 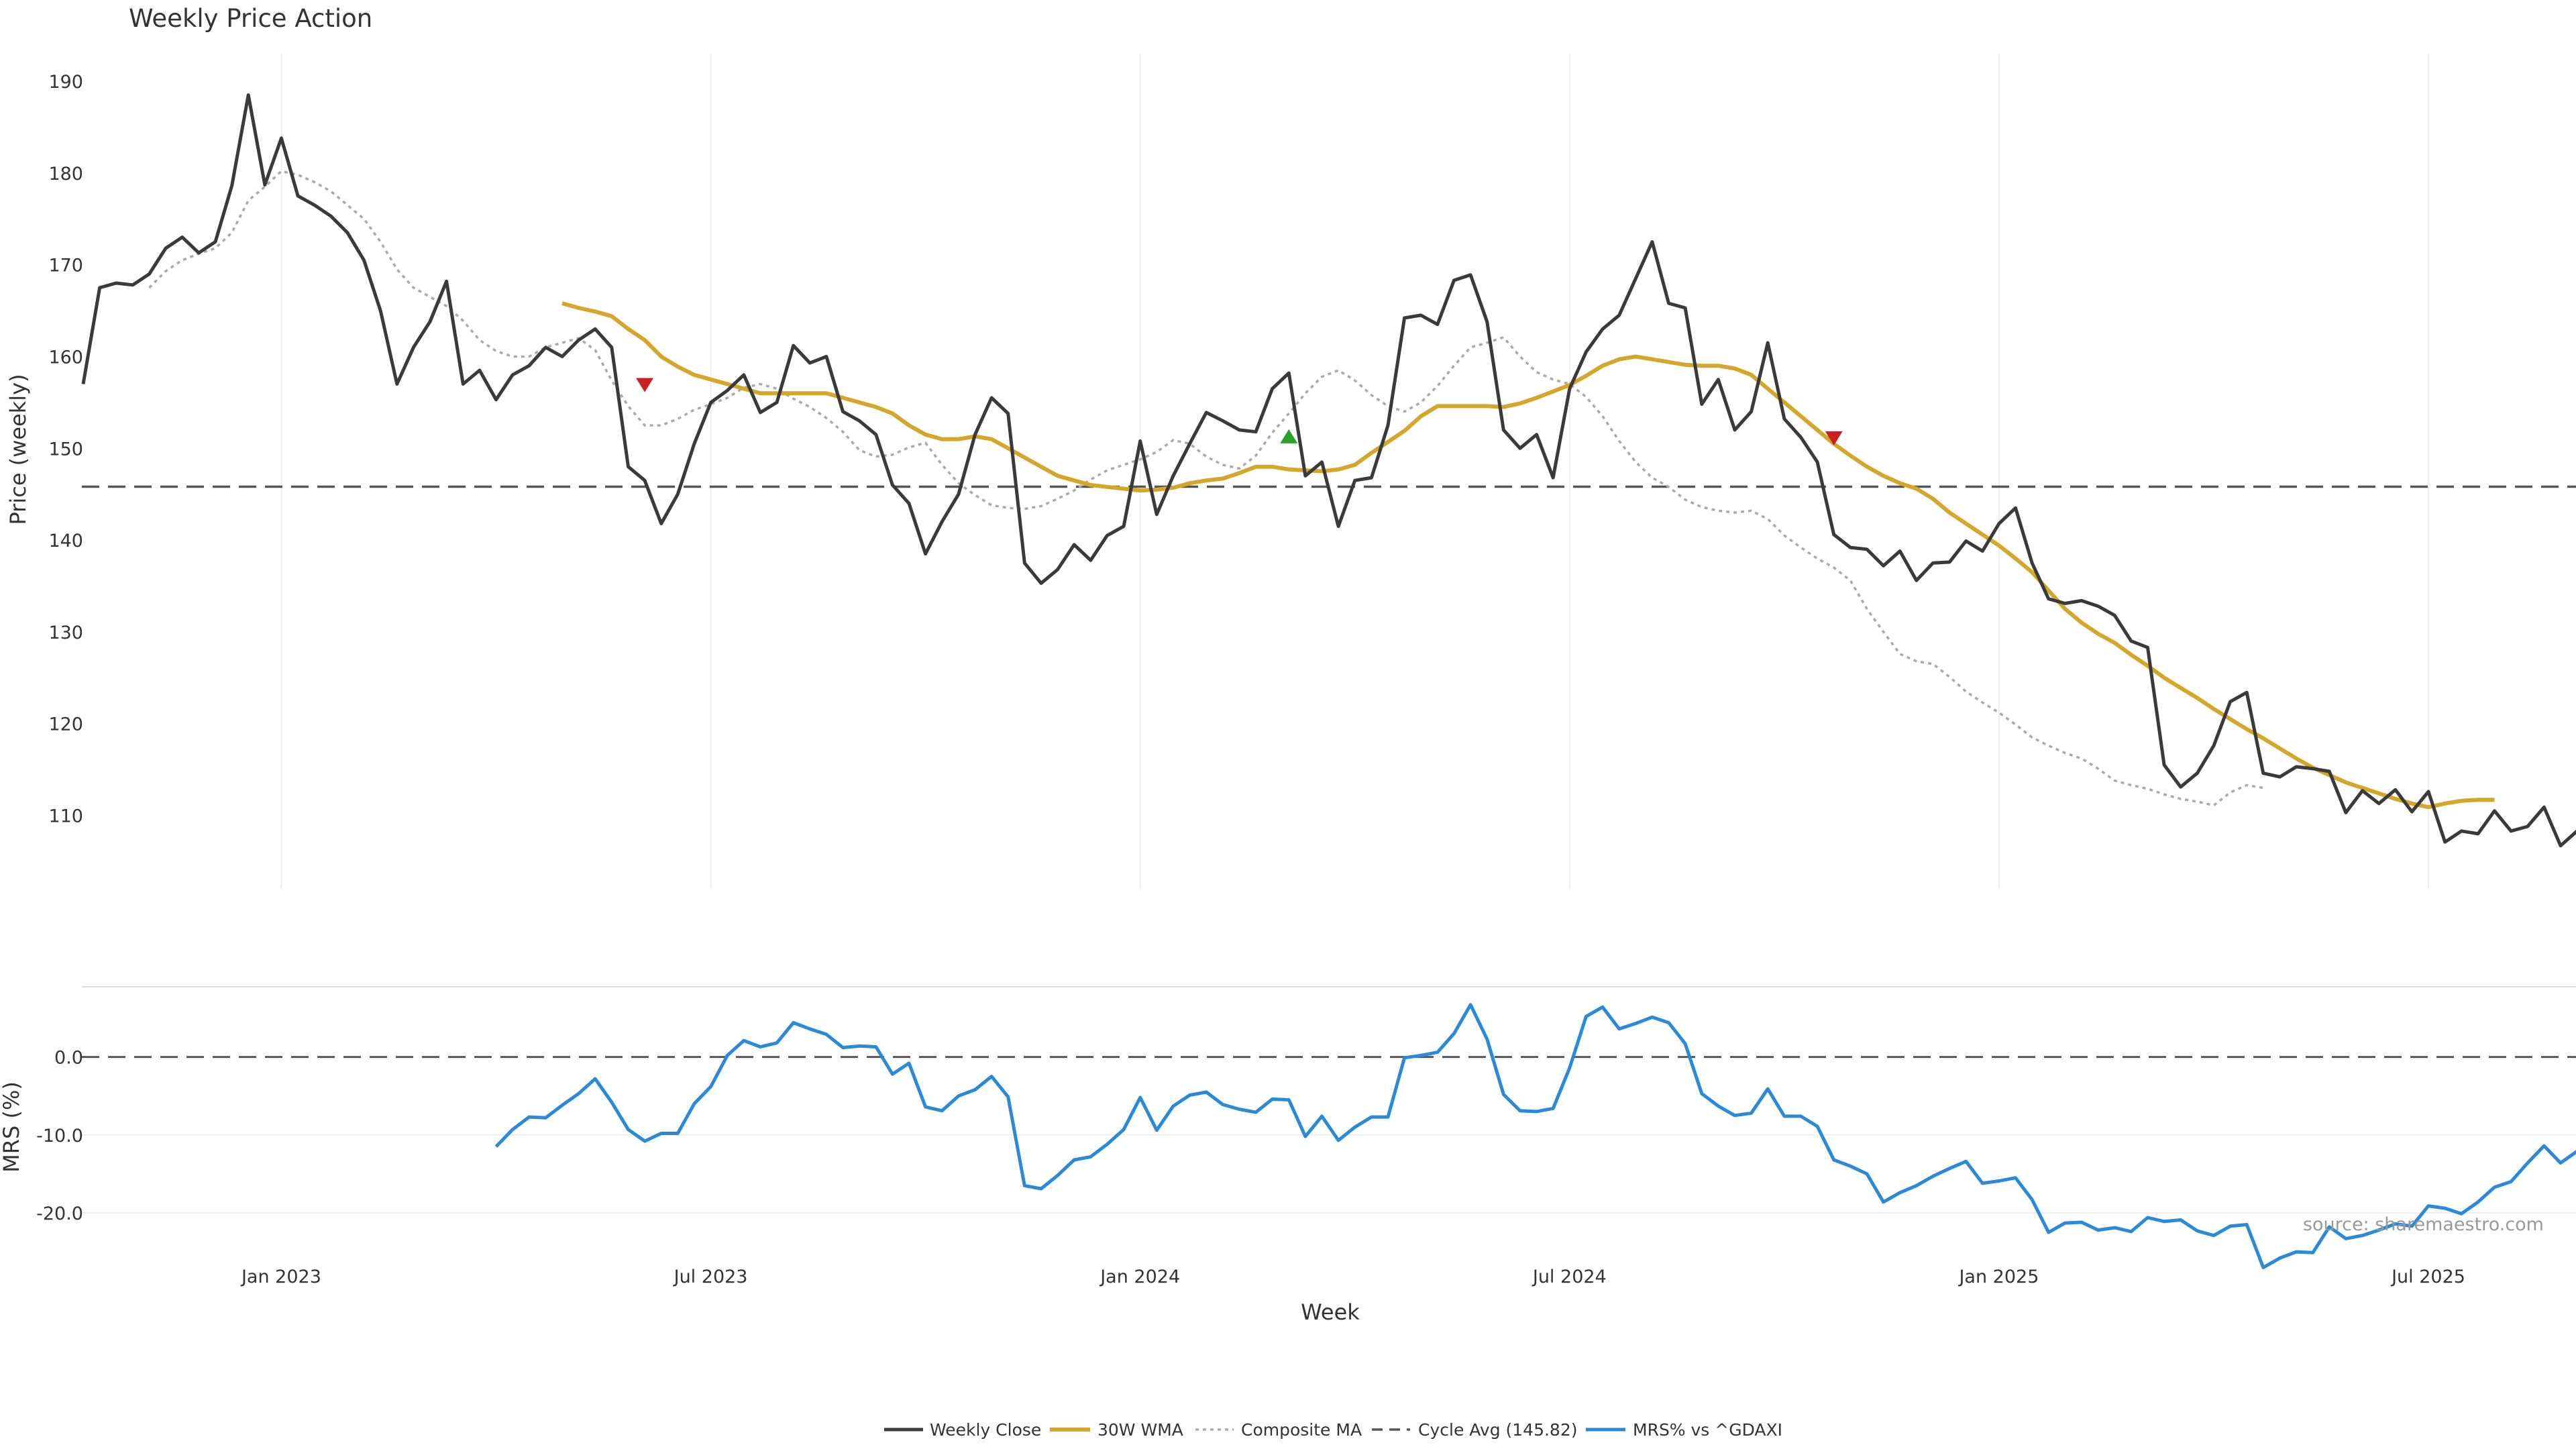 What do you see at coordinates (1569, 1277) in the screenshot?
I see `x-tick-label: Jul 2024` at bounding box center [1569, 1277].